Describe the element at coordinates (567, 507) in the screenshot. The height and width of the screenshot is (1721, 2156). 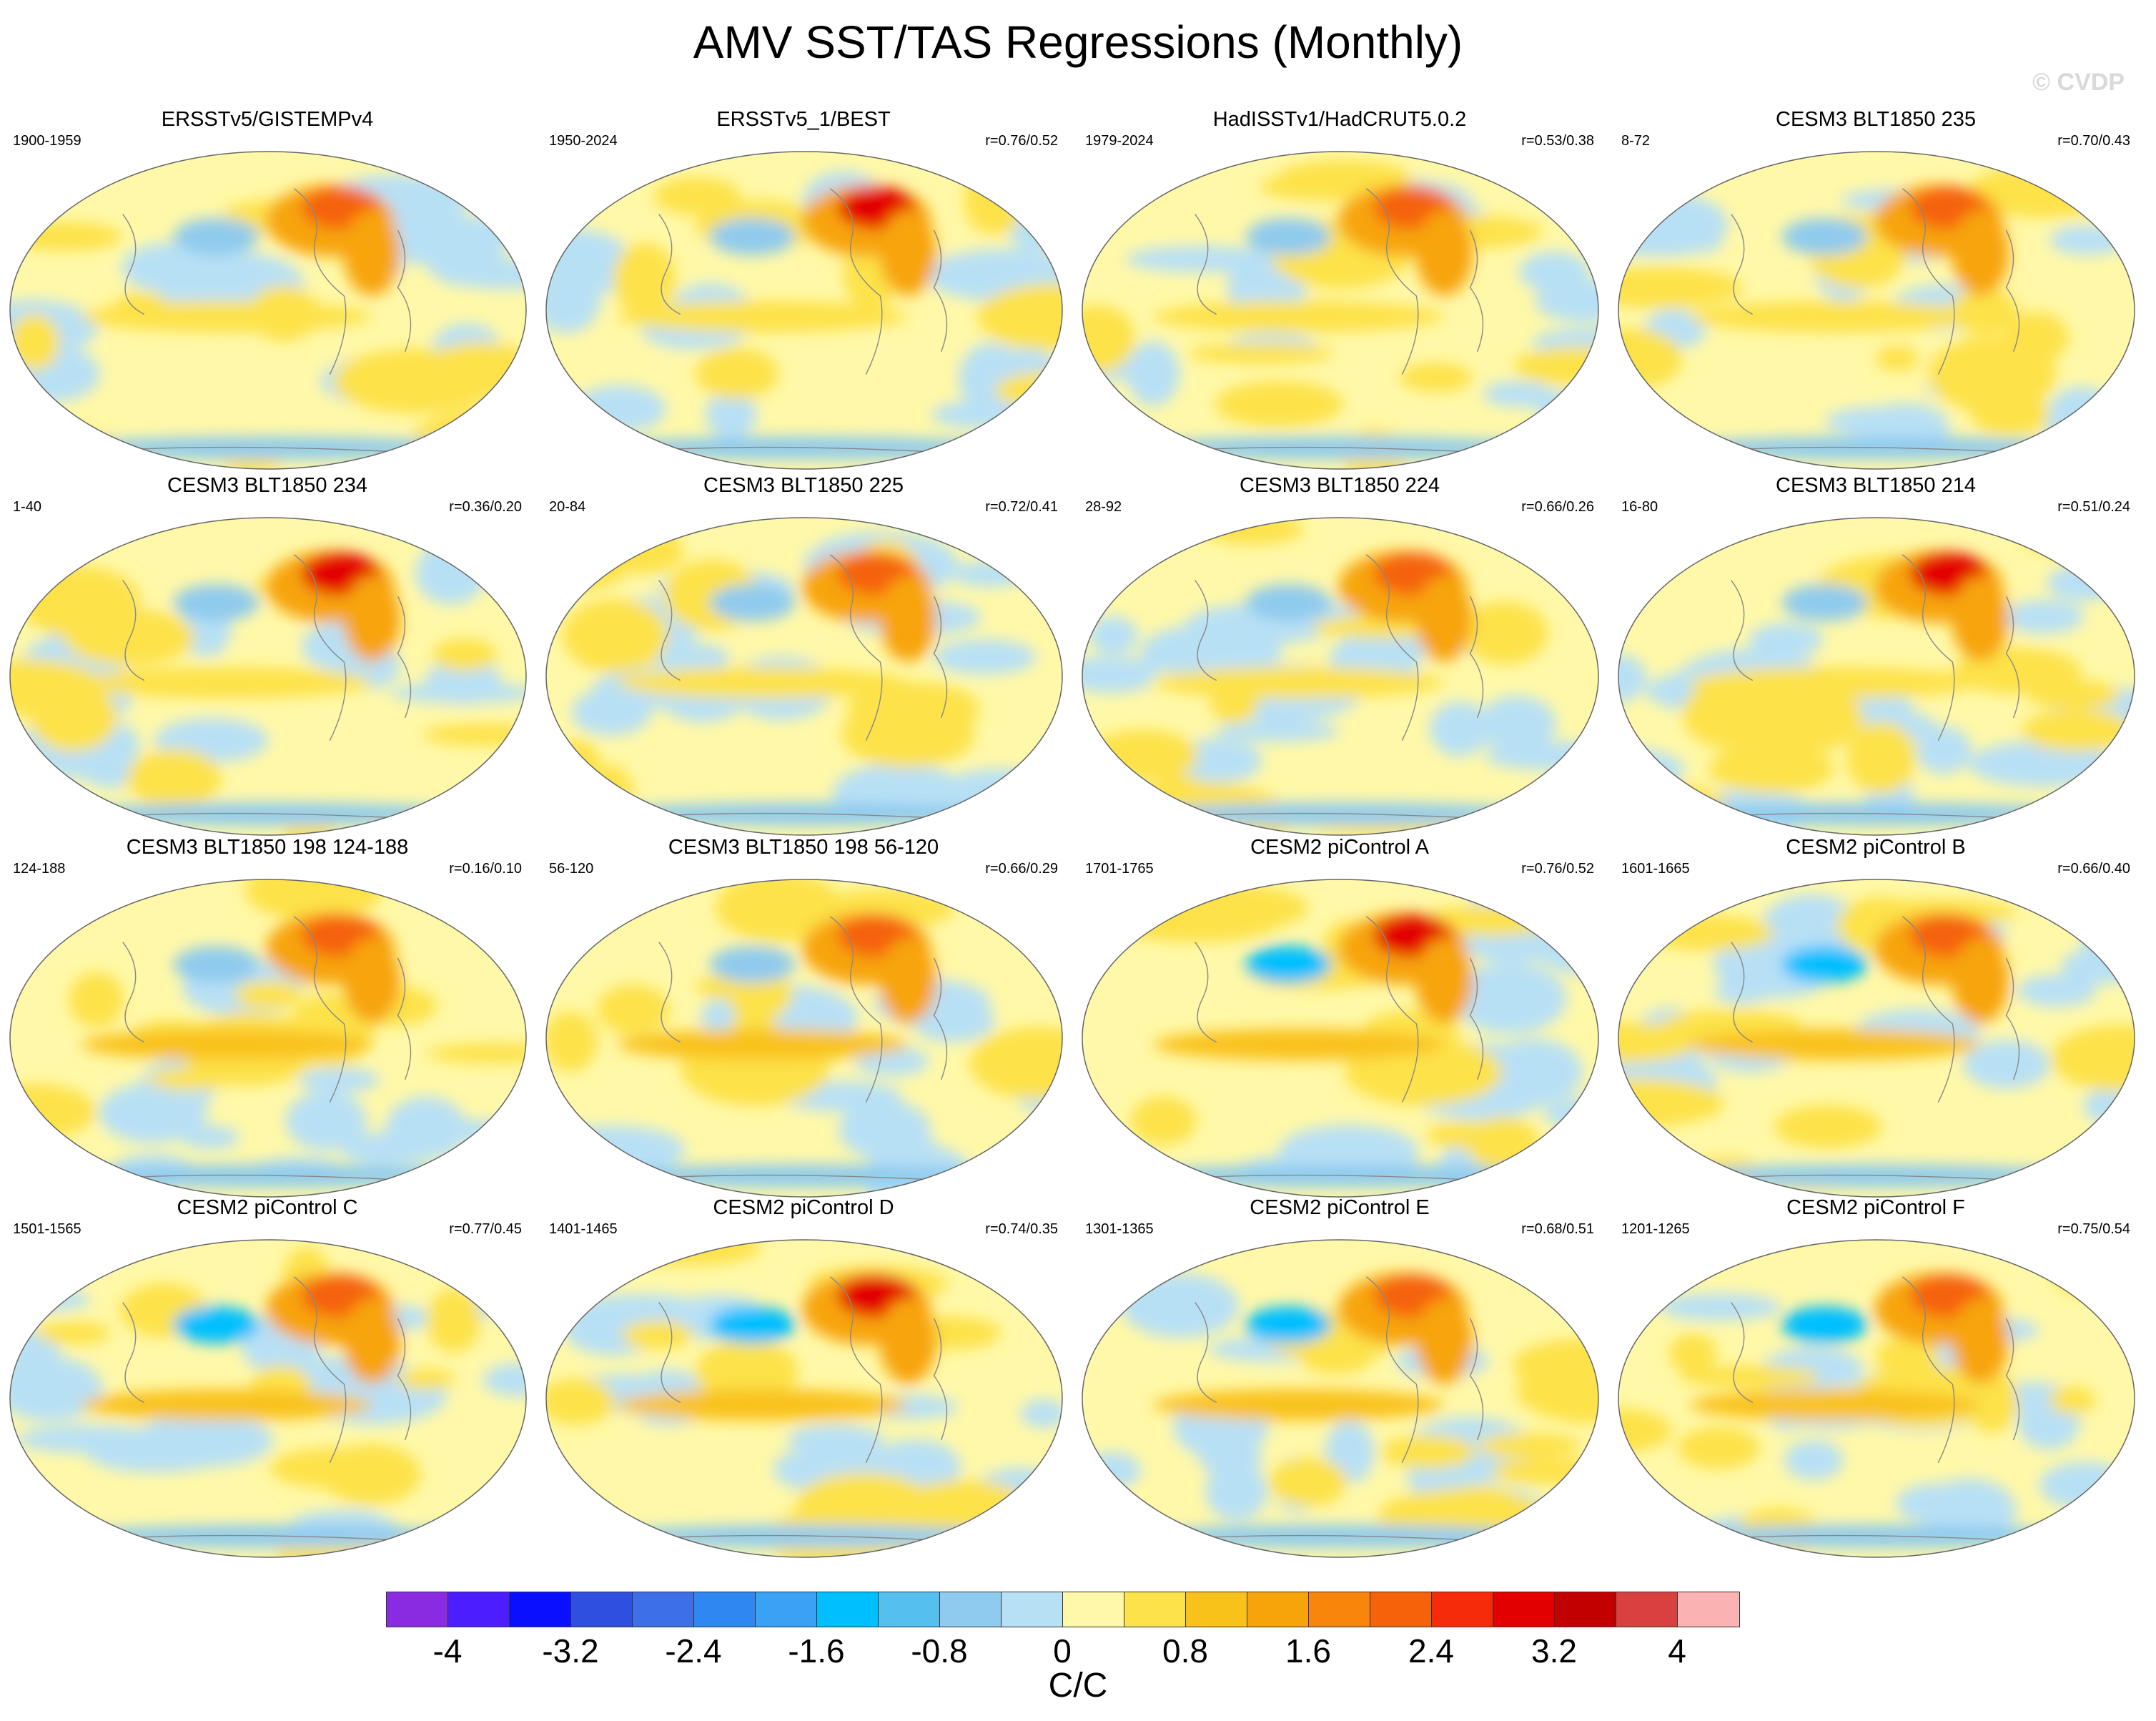
I see `panel-years: 20-84` at that location.